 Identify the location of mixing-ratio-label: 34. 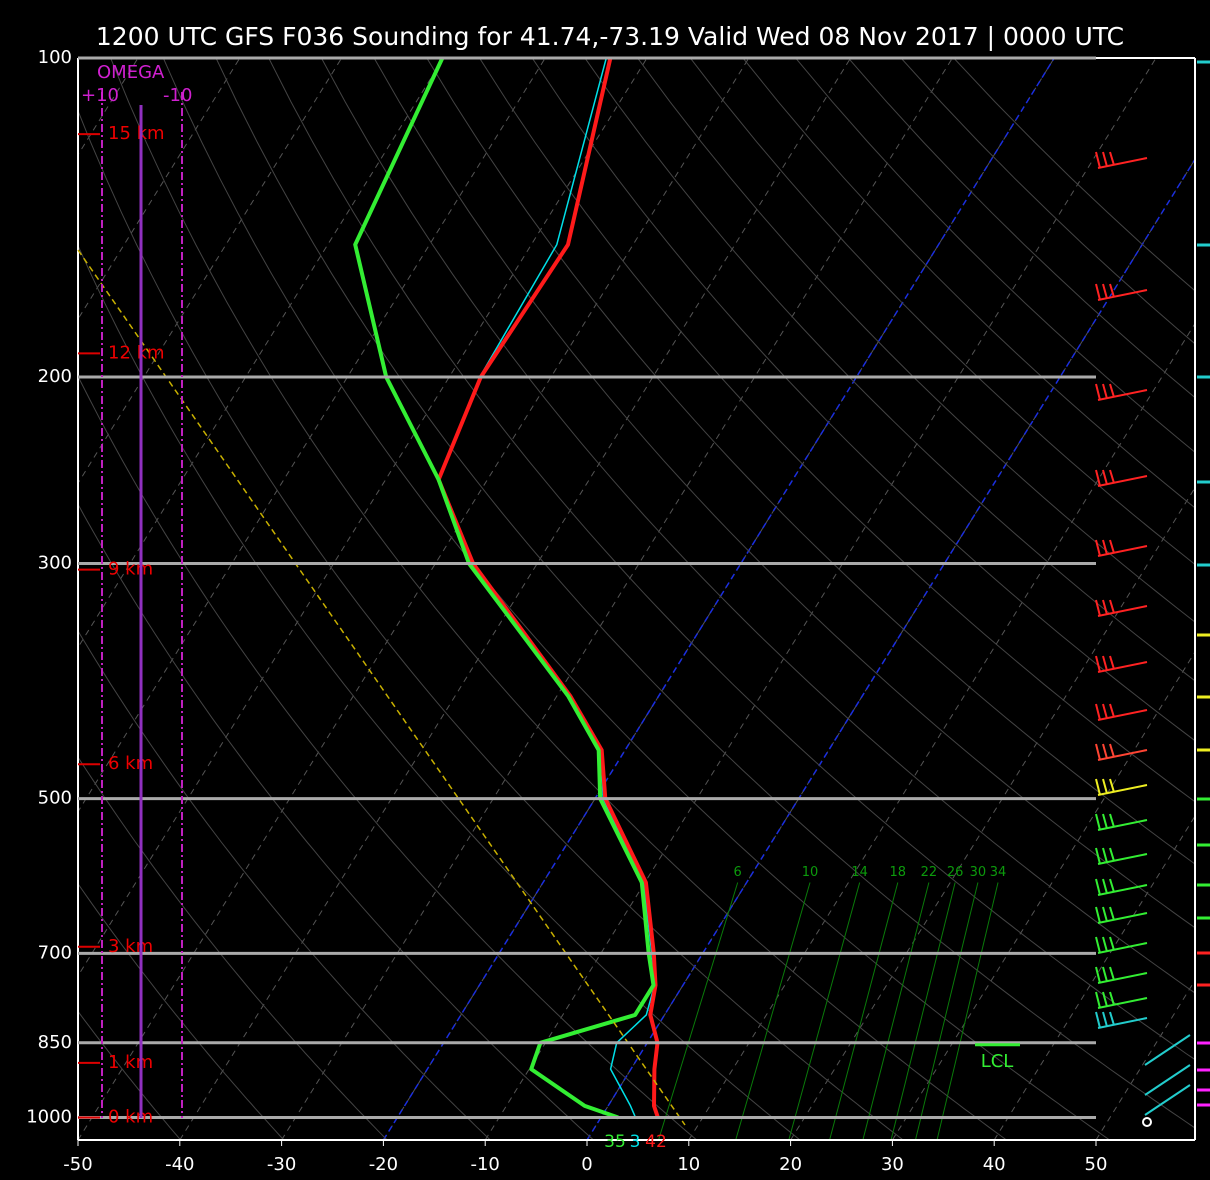
(998, 872).